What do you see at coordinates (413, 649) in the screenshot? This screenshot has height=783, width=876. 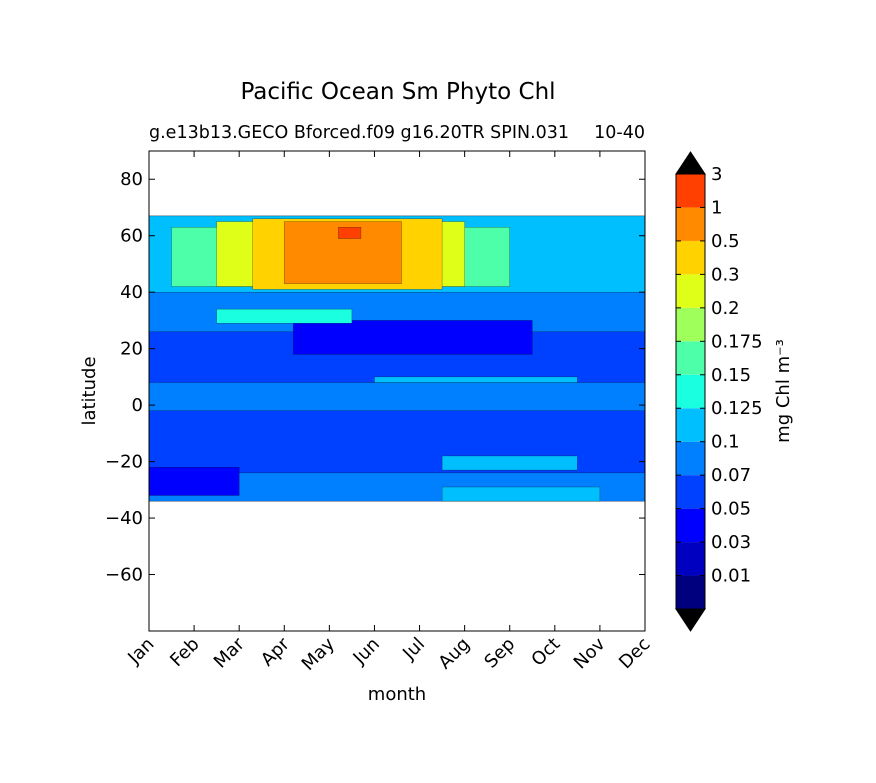 I see `x-tick-label: Jul` at bounding box center [413, 649].